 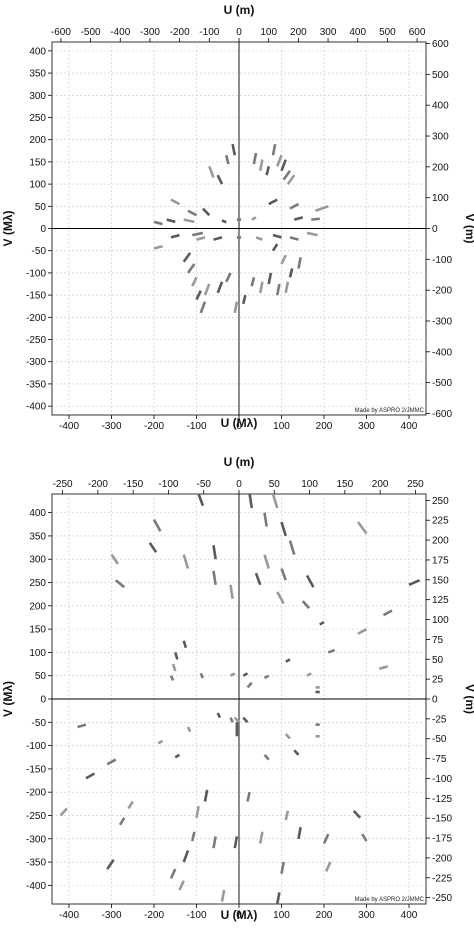 What do you see at coordinates (387, 32) in the screenshot?
I see `top-tick-label: 500` at bounding box center [387, 32].